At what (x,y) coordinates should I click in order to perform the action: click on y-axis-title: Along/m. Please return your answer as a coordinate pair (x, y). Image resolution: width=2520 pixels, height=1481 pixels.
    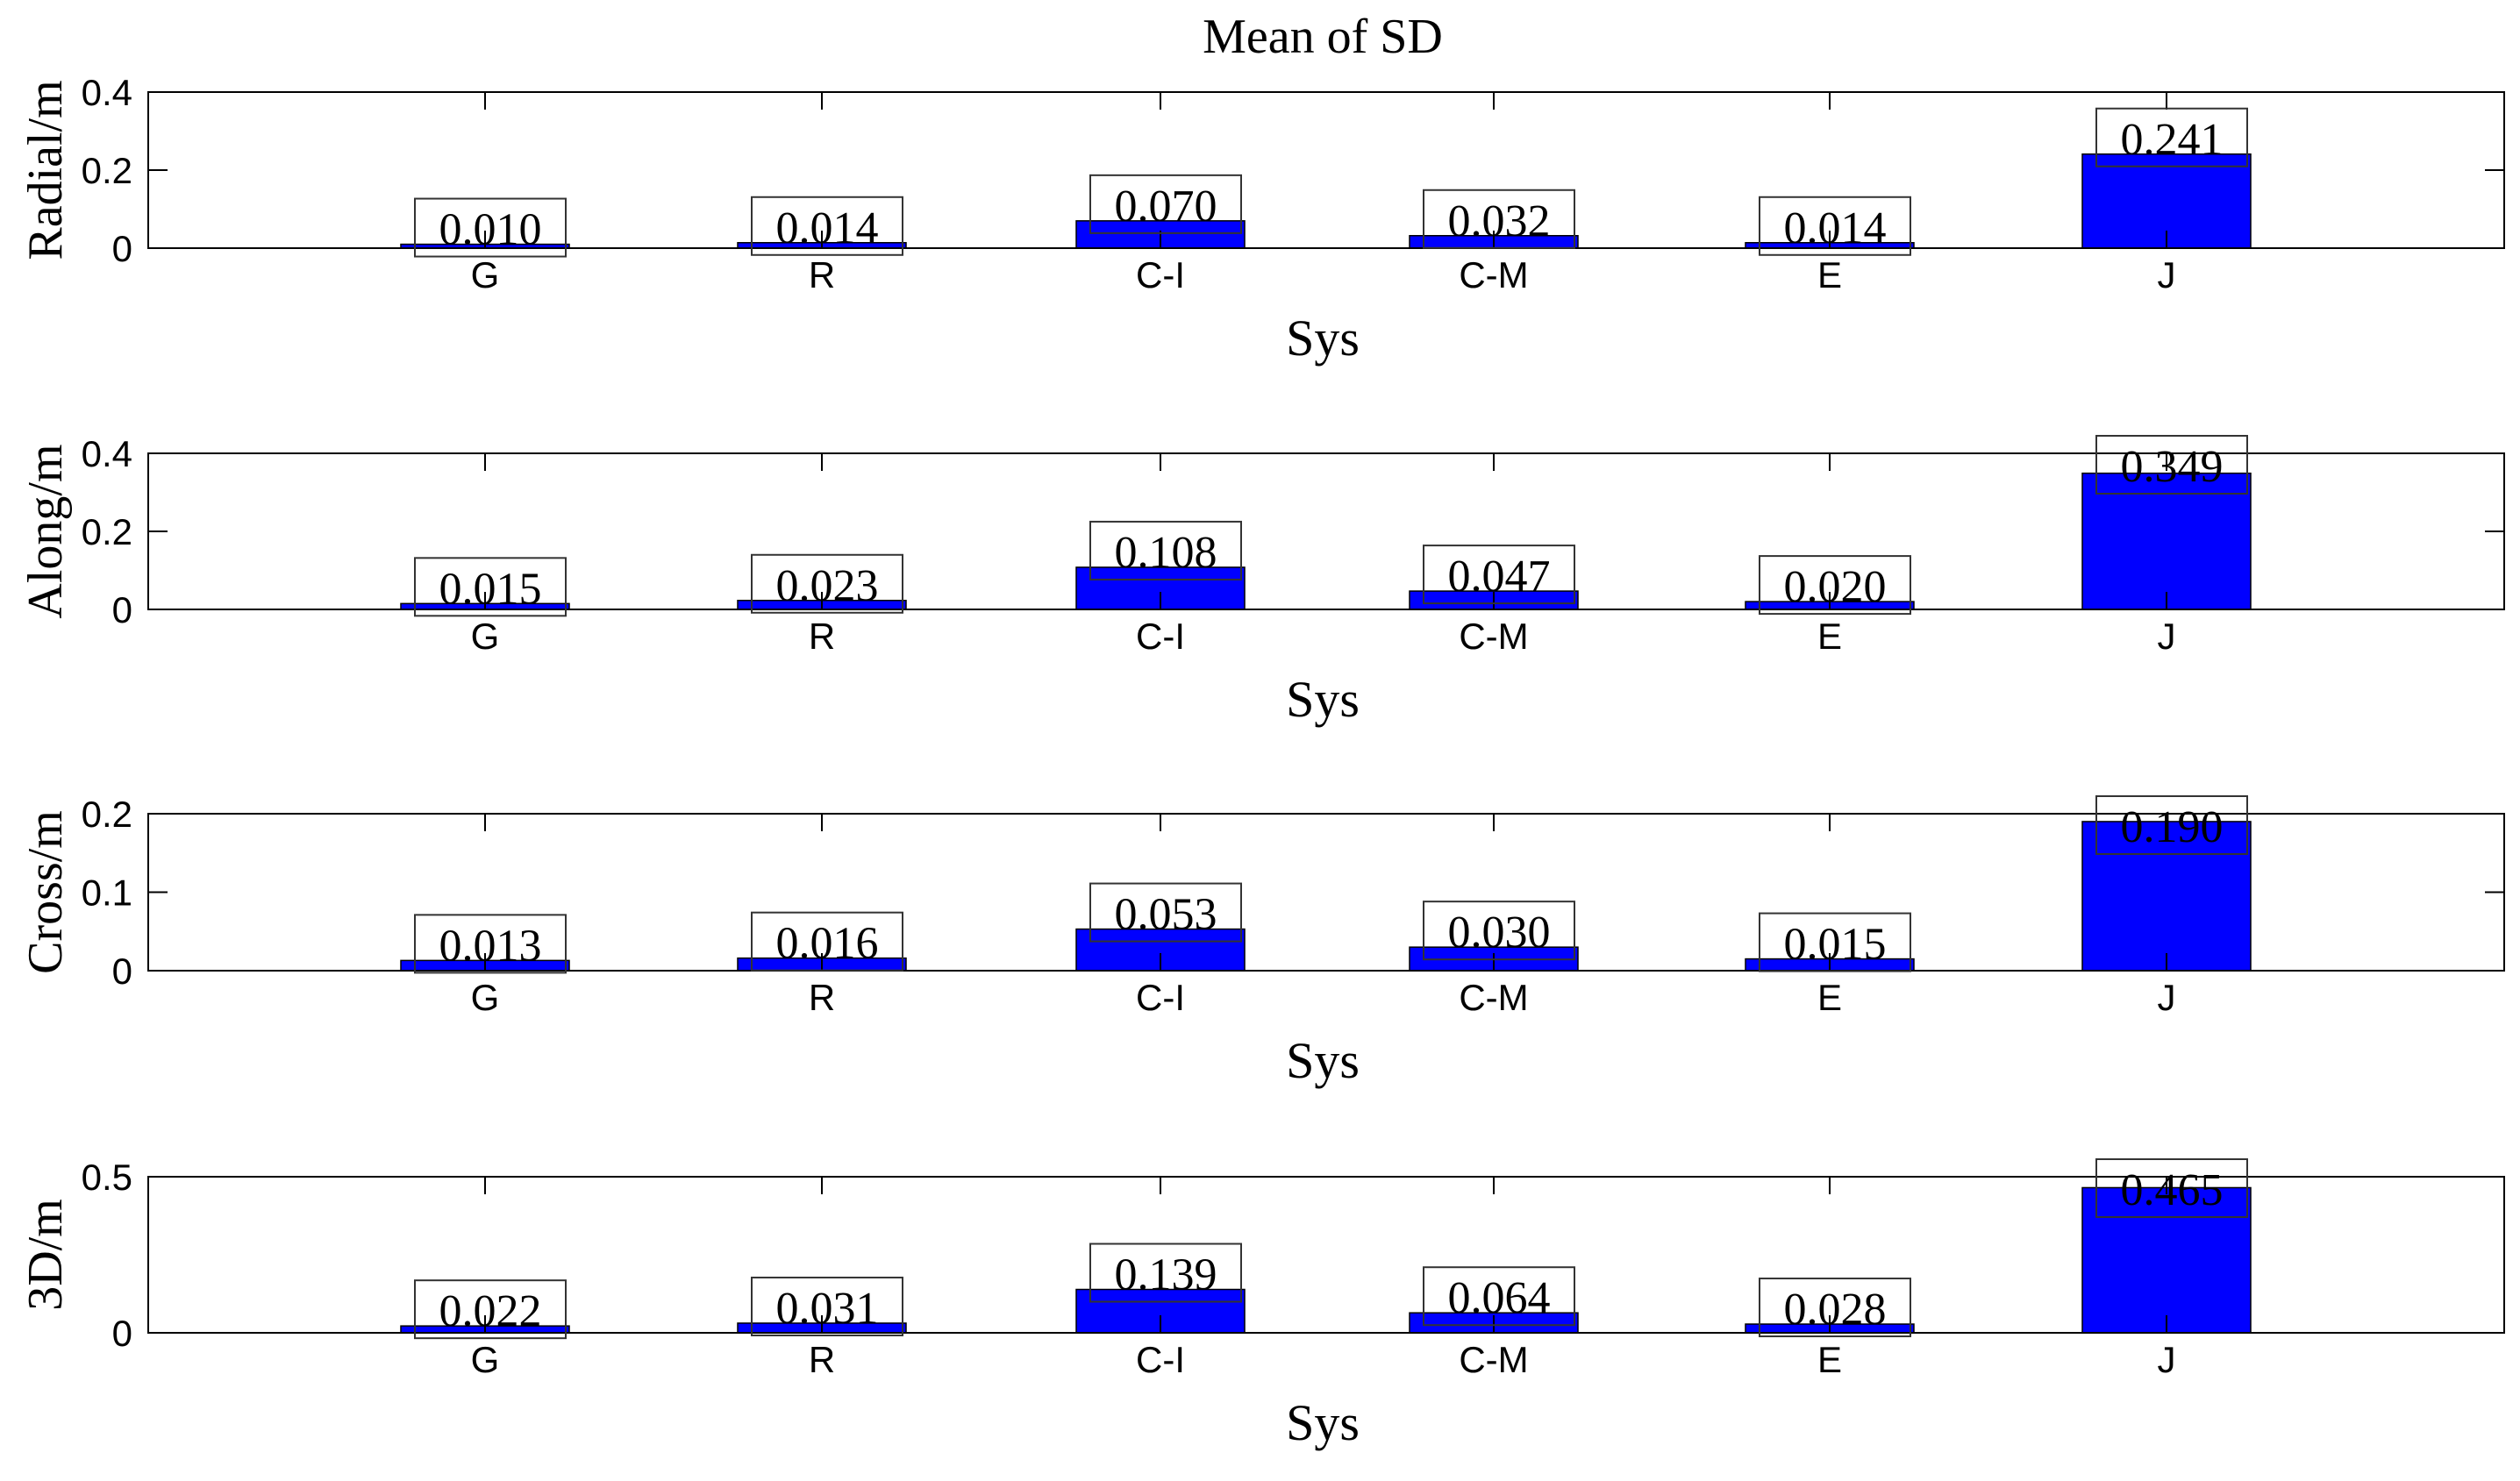
    Looking at the image, I should click on (45, 531).